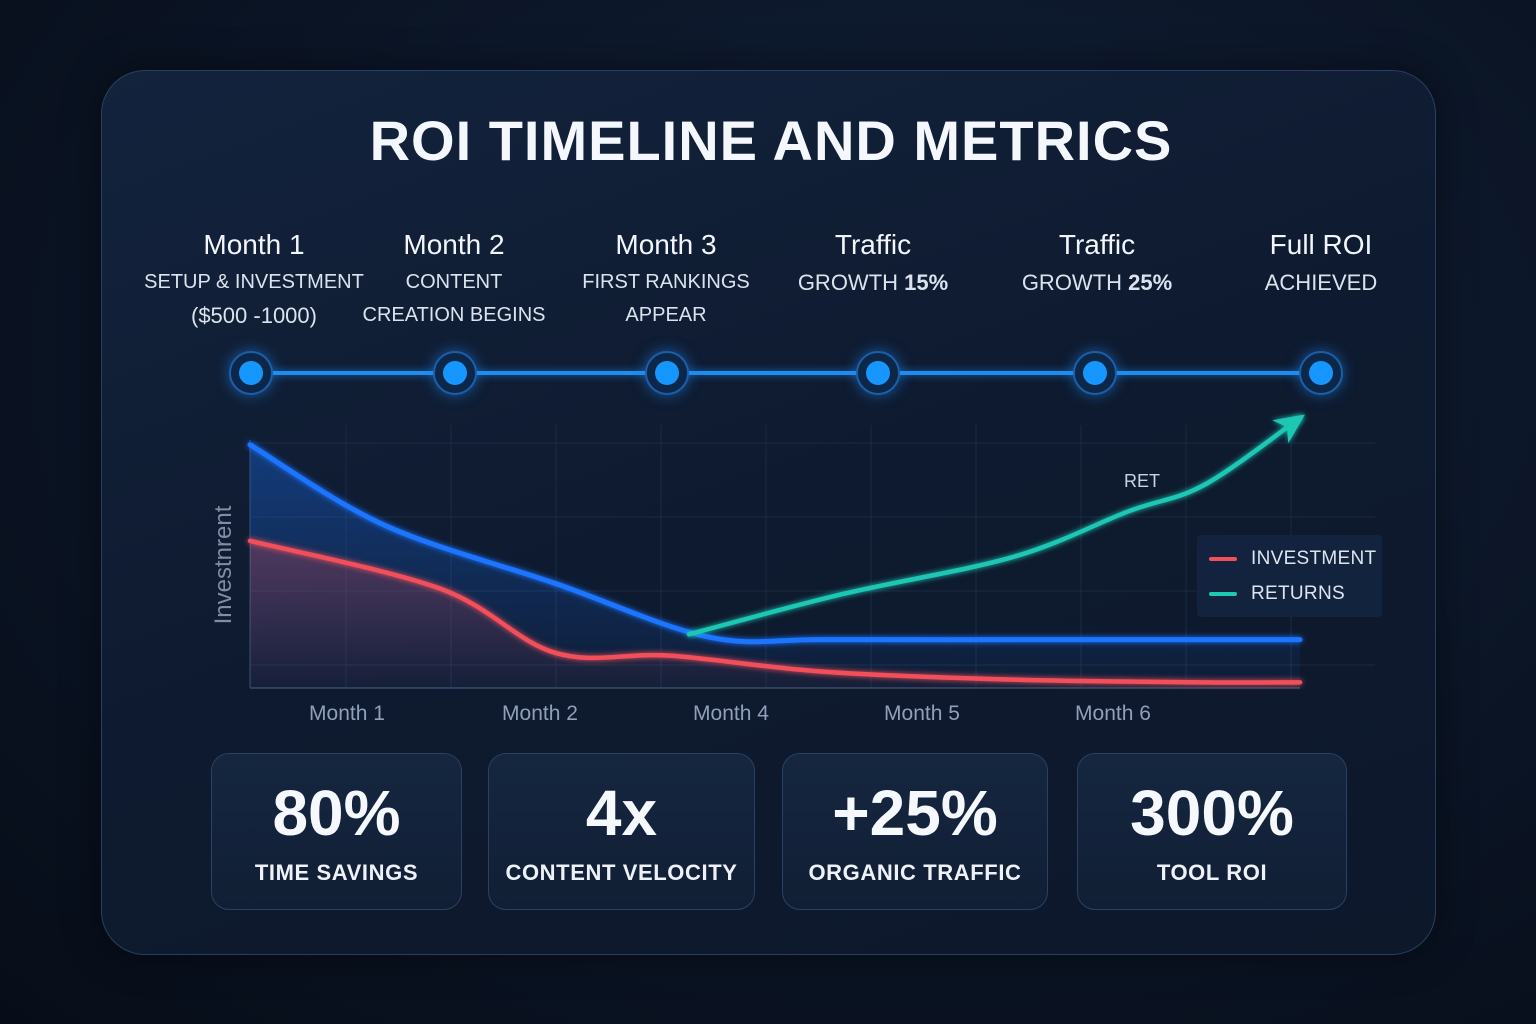 Image resolution: width=1536 pixels, height=1024 pixels. I want to click on milestone-desc: FIRST RANKINGS APPEAR, so click(666, 299).